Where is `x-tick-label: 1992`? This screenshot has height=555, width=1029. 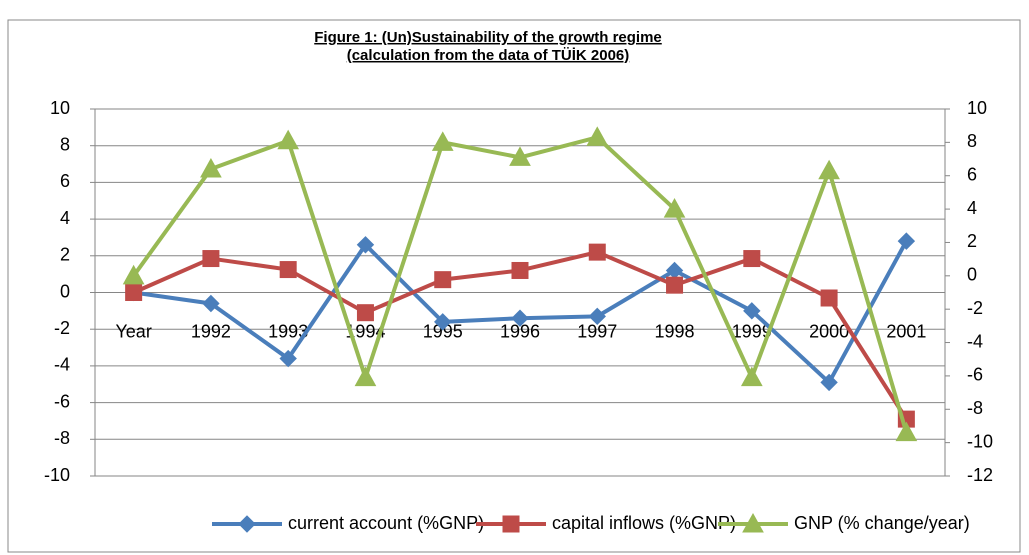
x-tick-label: 1992 is located at coordinates (211, 331).